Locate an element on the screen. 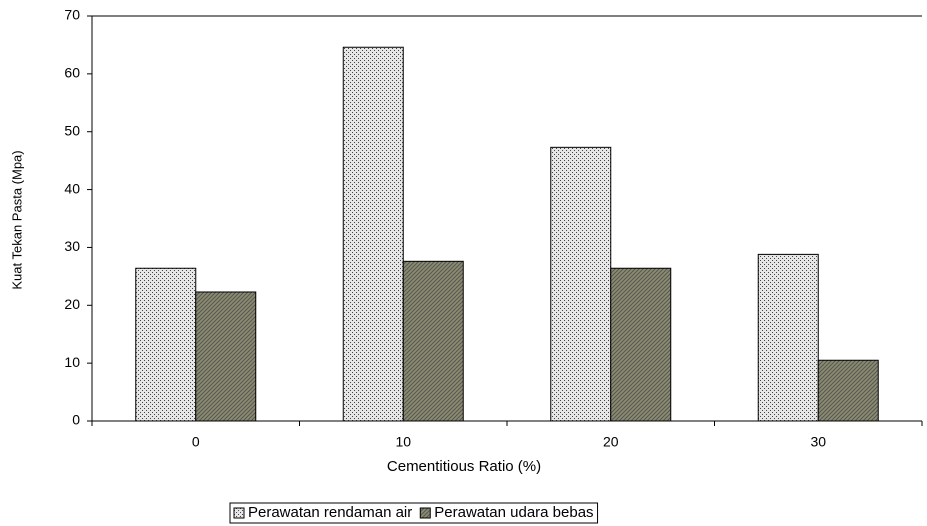 This screenshot has width=927, height=526. legend-label: Perawatan udara bebas is located at coordinates (513, 512).